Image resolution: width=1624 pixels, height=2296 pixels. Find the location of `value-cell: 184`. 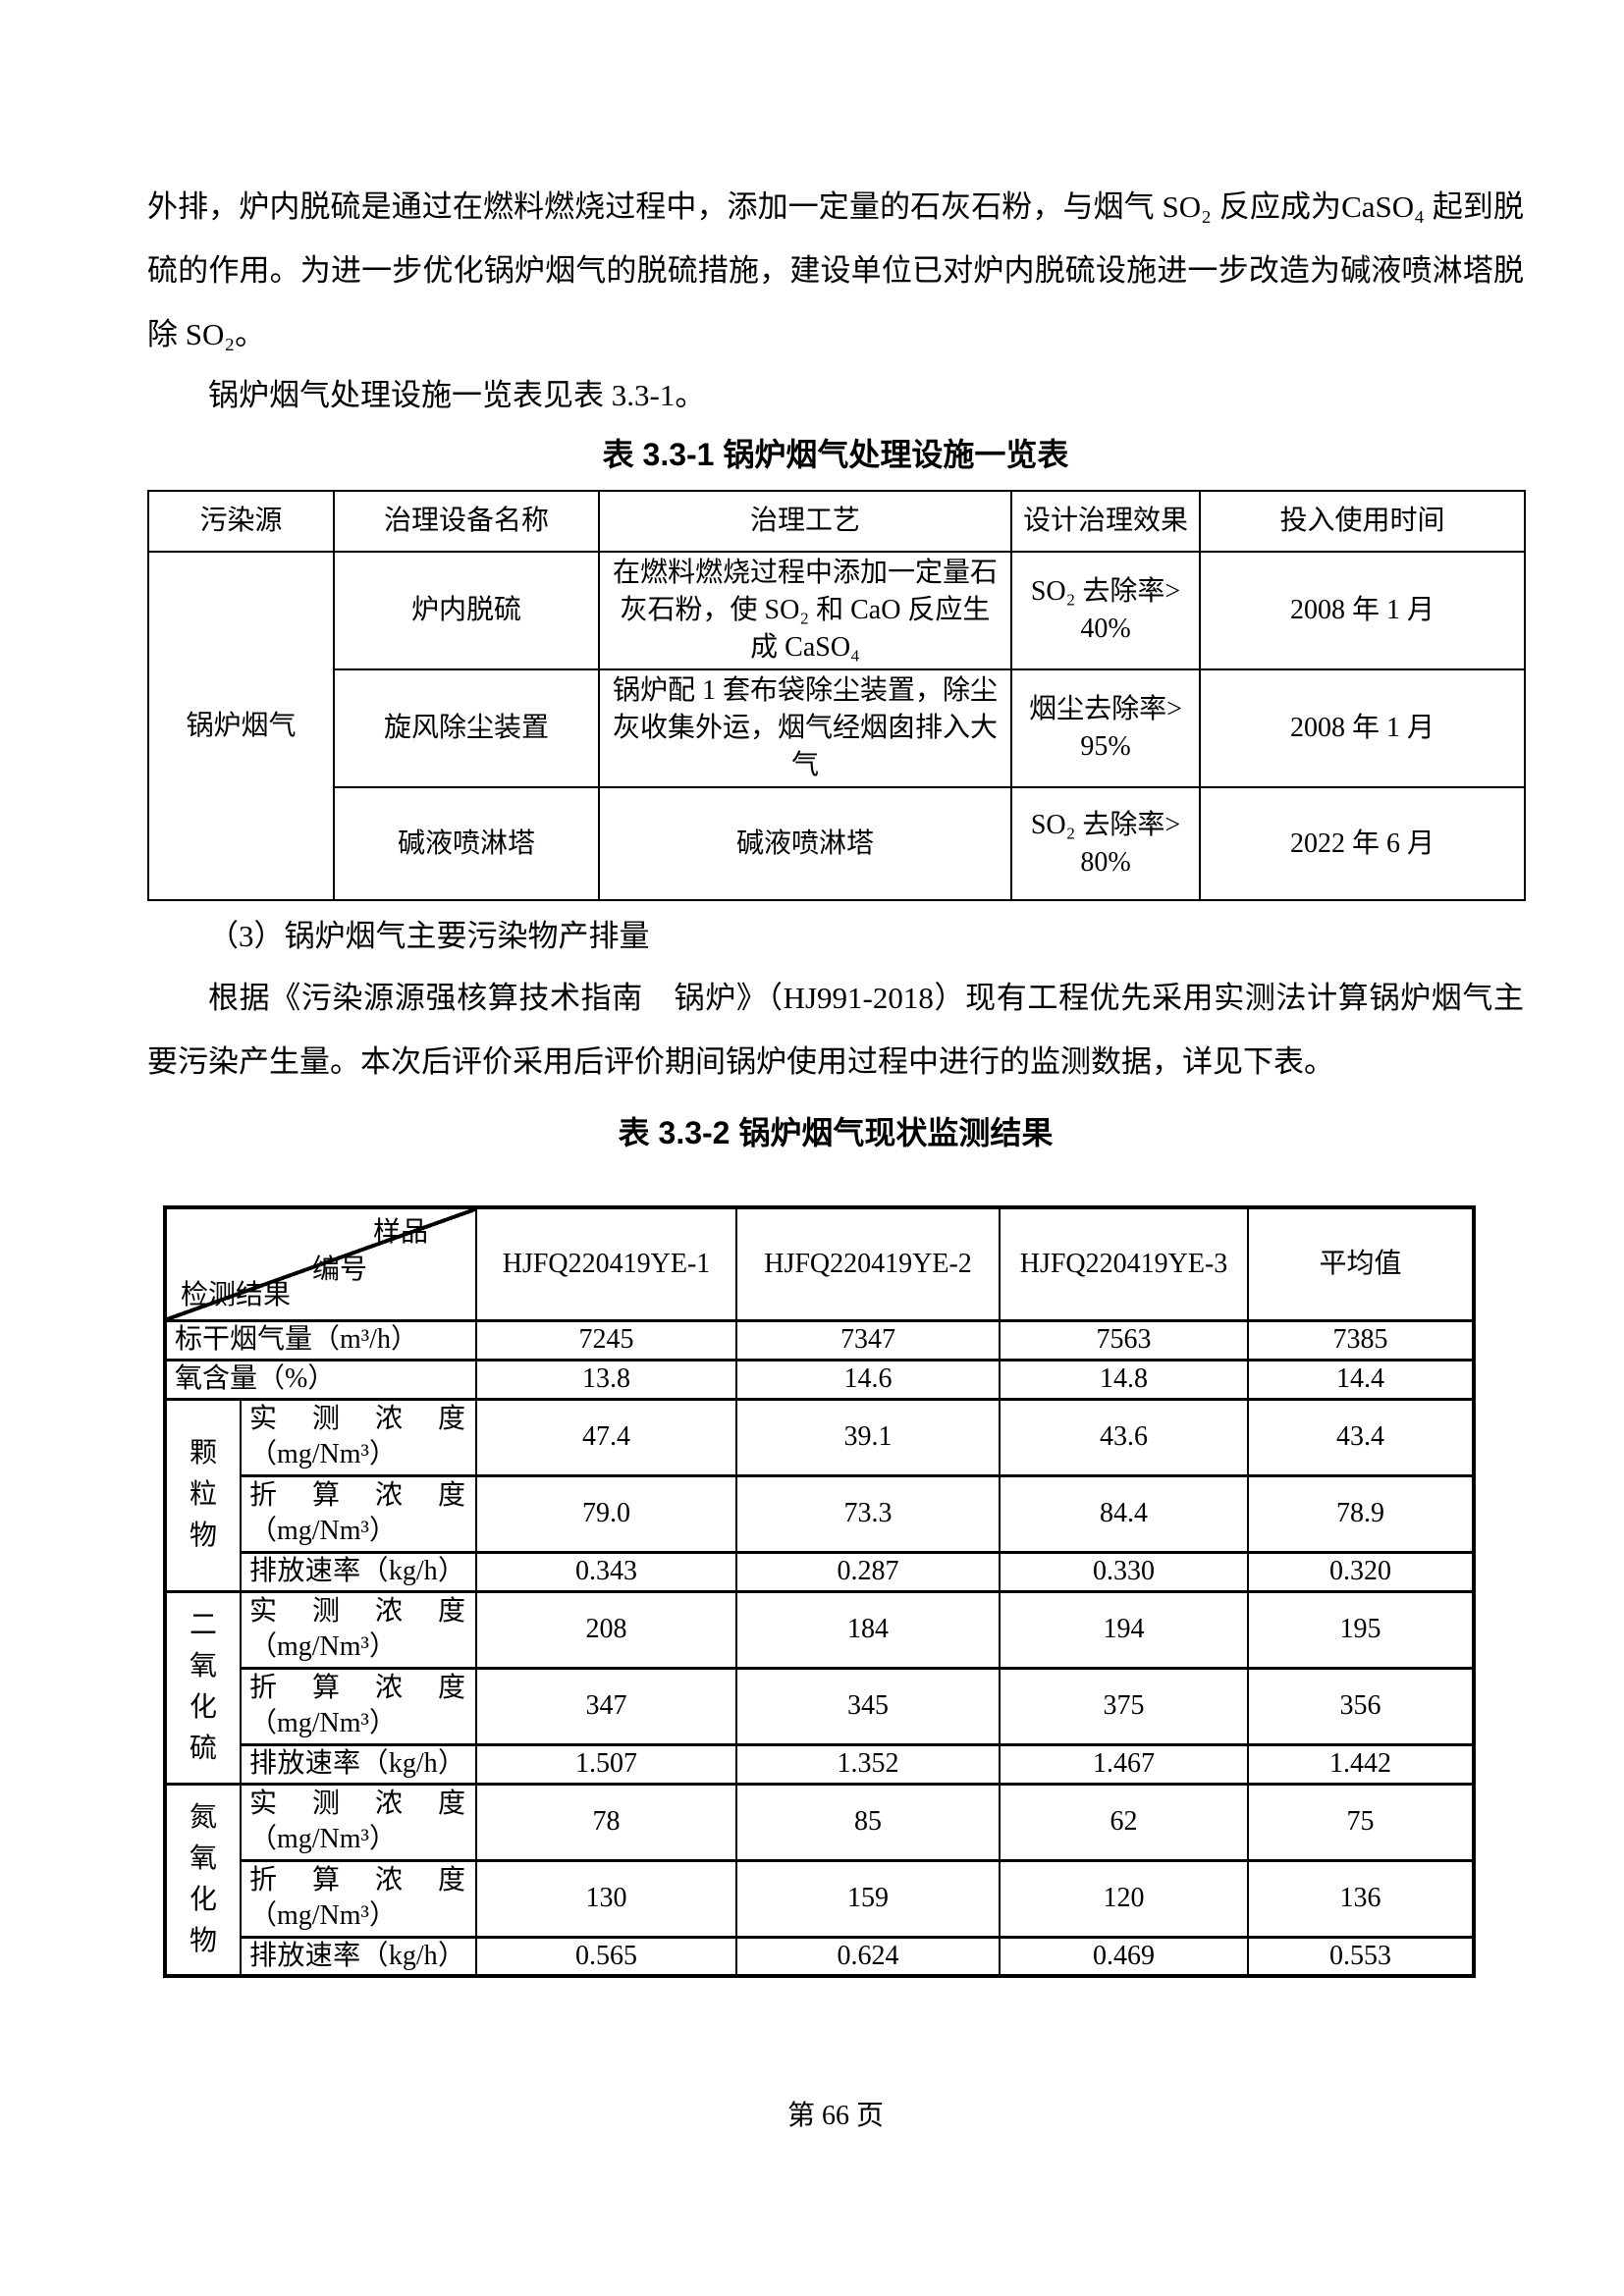

value-cell: 184 is located at coordinates (868, 1629).